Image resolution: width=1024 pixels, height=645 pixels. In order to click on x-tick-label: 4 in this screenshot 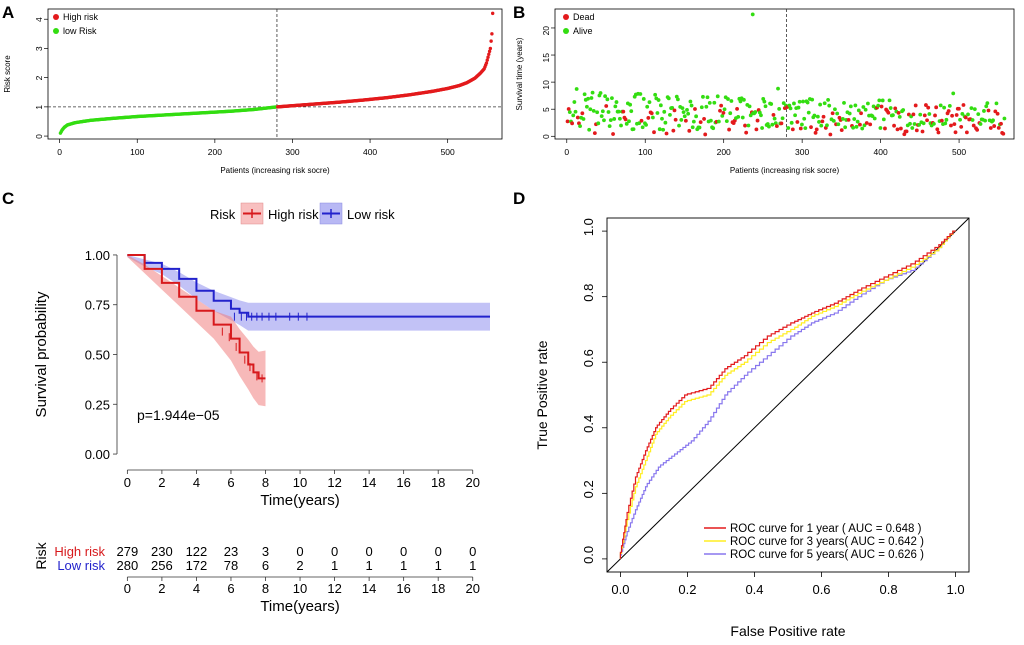, I will do `click(196, 482)`.